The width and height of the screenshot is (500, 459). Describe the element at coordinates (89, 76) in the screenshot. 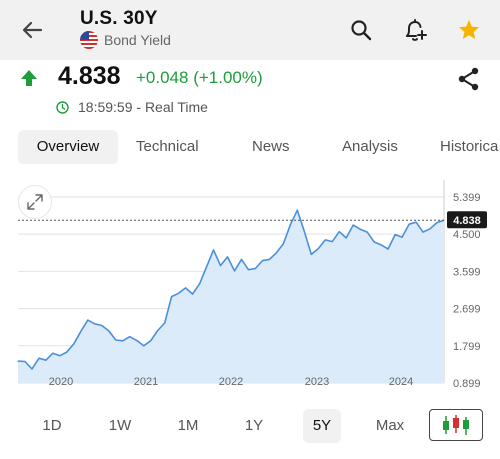

I see `last-price: 4.838` at that location.